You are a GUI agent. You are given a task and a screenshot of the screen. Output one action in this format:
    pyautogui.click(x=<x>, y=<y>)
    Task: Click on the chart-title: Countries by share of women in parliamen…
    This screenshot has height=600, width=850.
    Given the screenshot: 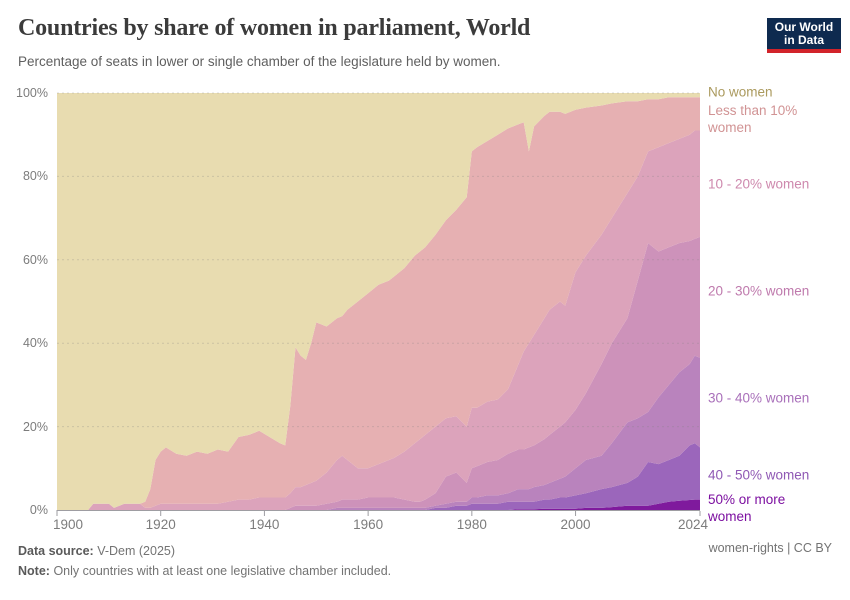 What is the action you would take?
    pyautogui.click(x=274, y=28)
    